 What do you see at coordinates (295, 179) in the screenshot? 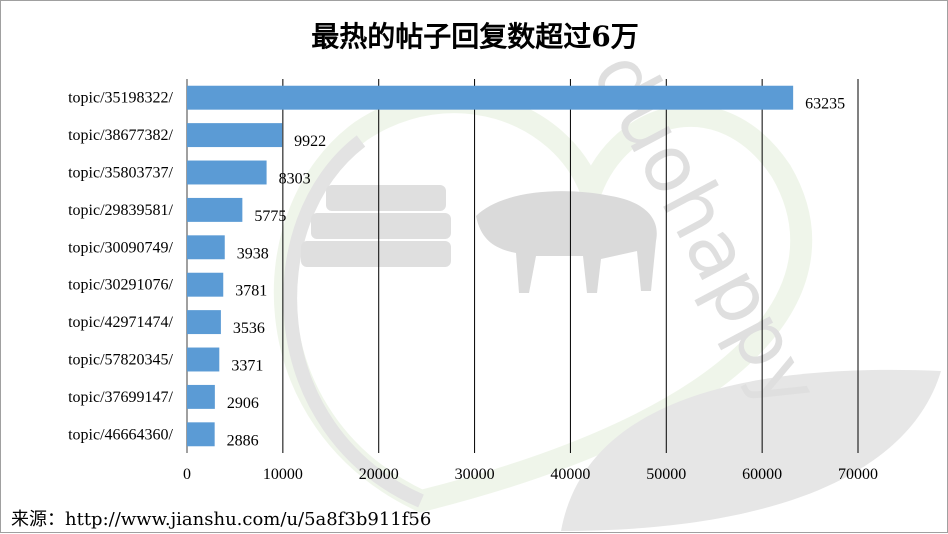
I see `data-label: 8303` at bounding box center [295, 179].